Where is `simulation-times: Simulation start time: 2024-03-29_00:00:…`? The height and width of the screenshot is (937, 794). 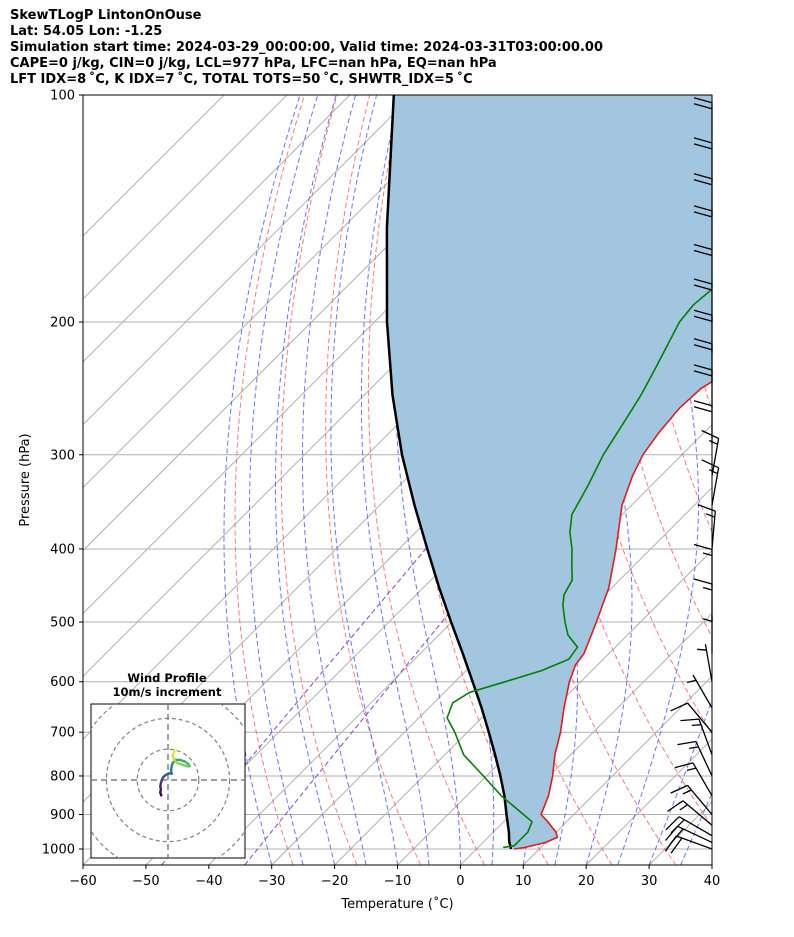 simulation-times: Simulation start time: 2024-03-29_00:00:… is located at coordinates (306, 47).